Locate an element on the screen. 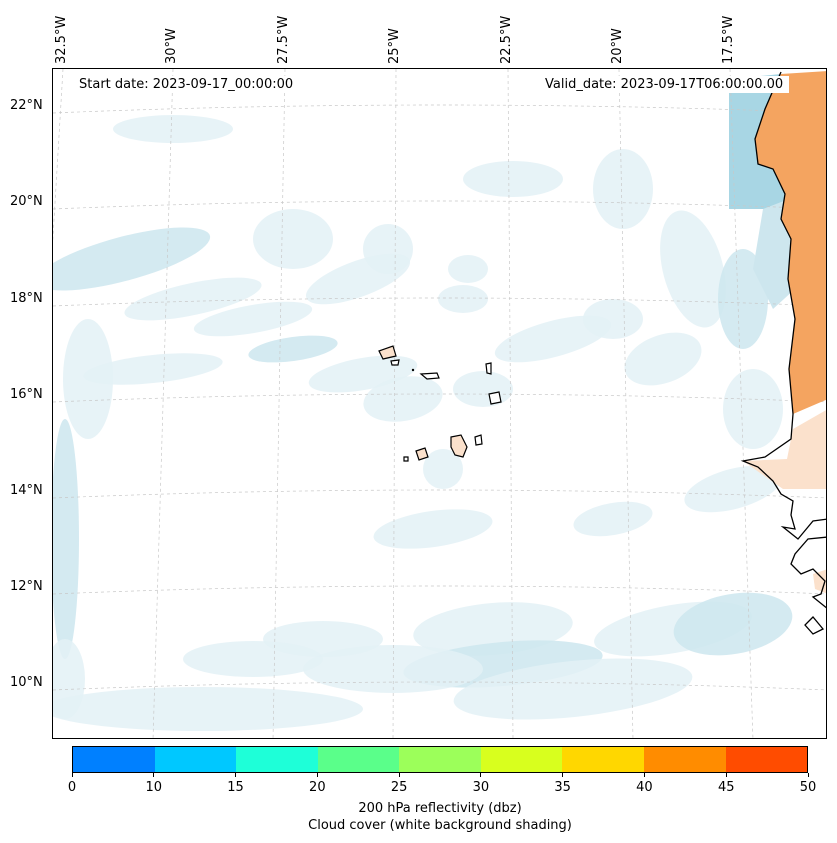 The height and width of the screenshot is (843, 837). colorbar-title: 200 hPa reflectivity (dbz) is located at coordinates (440, 808).